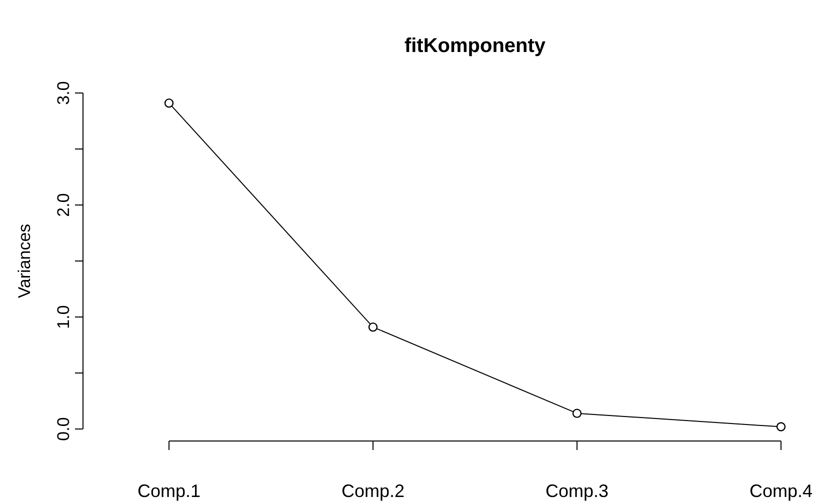 Image resolution: width=834 pixels, height=503 pixels. What do you see at coordinates (475, 46) in the screenshot?
I see `chart-title: fitKomponenty` at bounding box center [475, 46].